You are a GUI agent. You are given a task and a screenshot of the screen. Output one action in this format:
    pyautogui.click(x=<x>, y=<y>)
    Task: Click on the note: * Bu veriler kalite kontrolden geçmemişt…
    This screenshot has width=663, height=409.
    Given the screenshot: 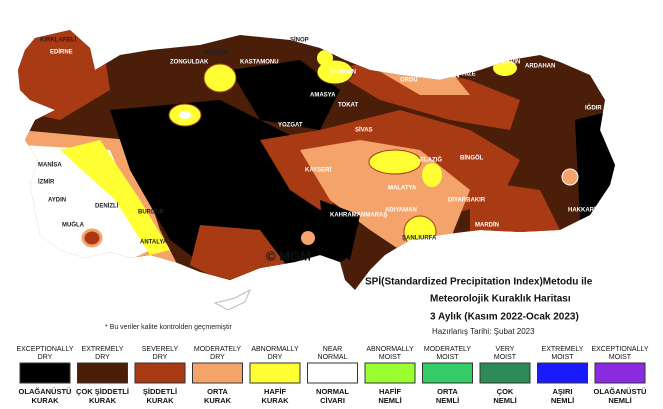 What is the action you would take?
    pyautogui.click(x=168, y=327)
    